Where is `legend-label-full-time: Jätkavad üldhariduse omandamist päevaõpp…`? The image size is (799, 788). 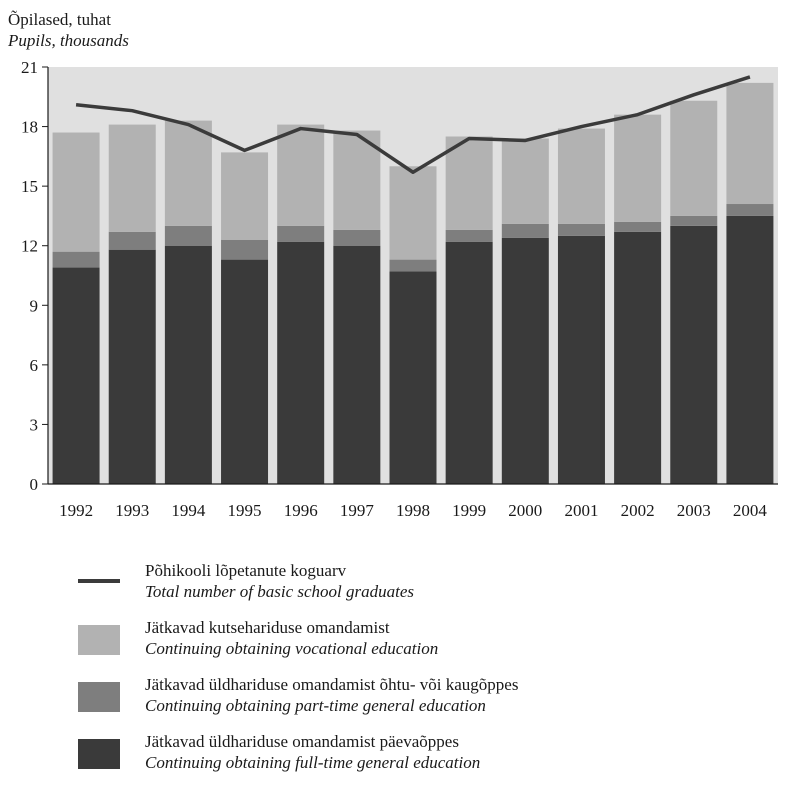 legend-label-full-time: Jätkavad üldhariduse omandamist päevaõpp… is located at coordinates (302, 741).